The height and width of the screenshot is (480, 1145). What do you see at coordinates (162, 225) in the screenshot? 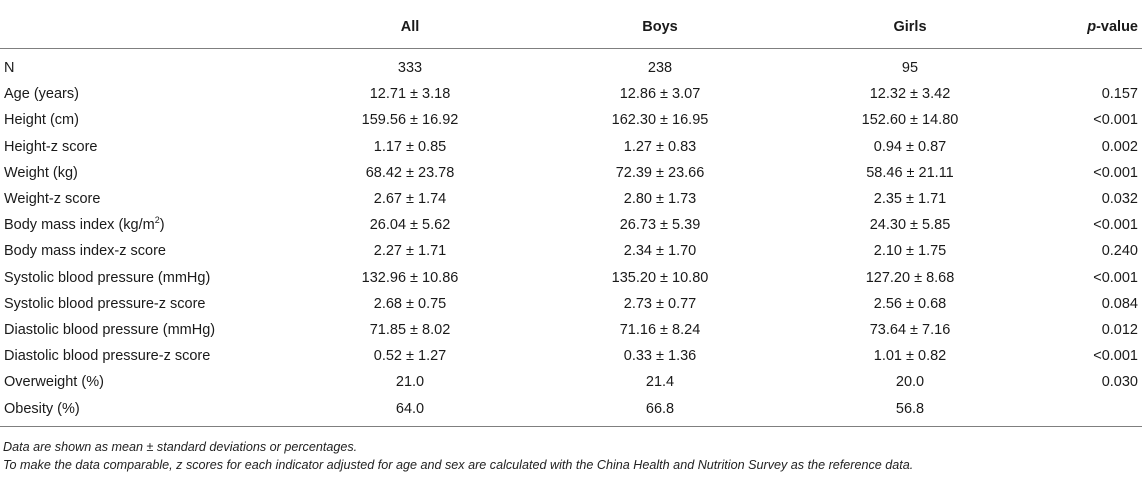
I see `row-label-text-end: )` at bounding box center [162, 225].